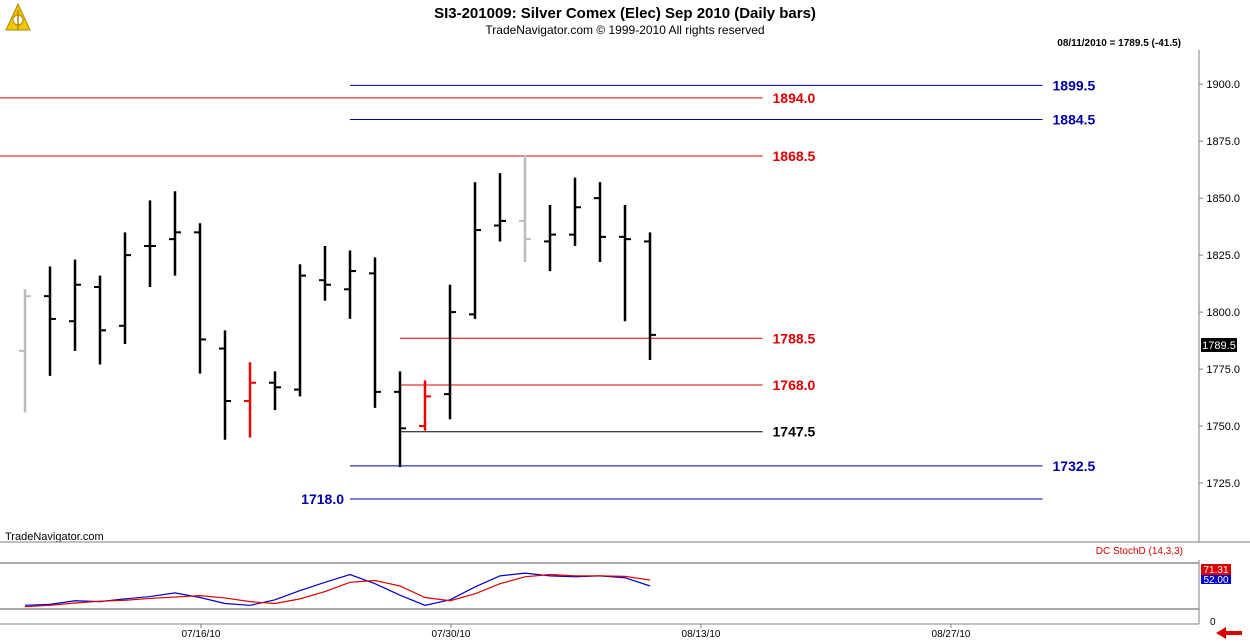 This screenshot has width=1250, height=643. Describe the element at coordinates (1223, 370) in the screenshot. I see `price-tick-label: 1775.0` at that location.